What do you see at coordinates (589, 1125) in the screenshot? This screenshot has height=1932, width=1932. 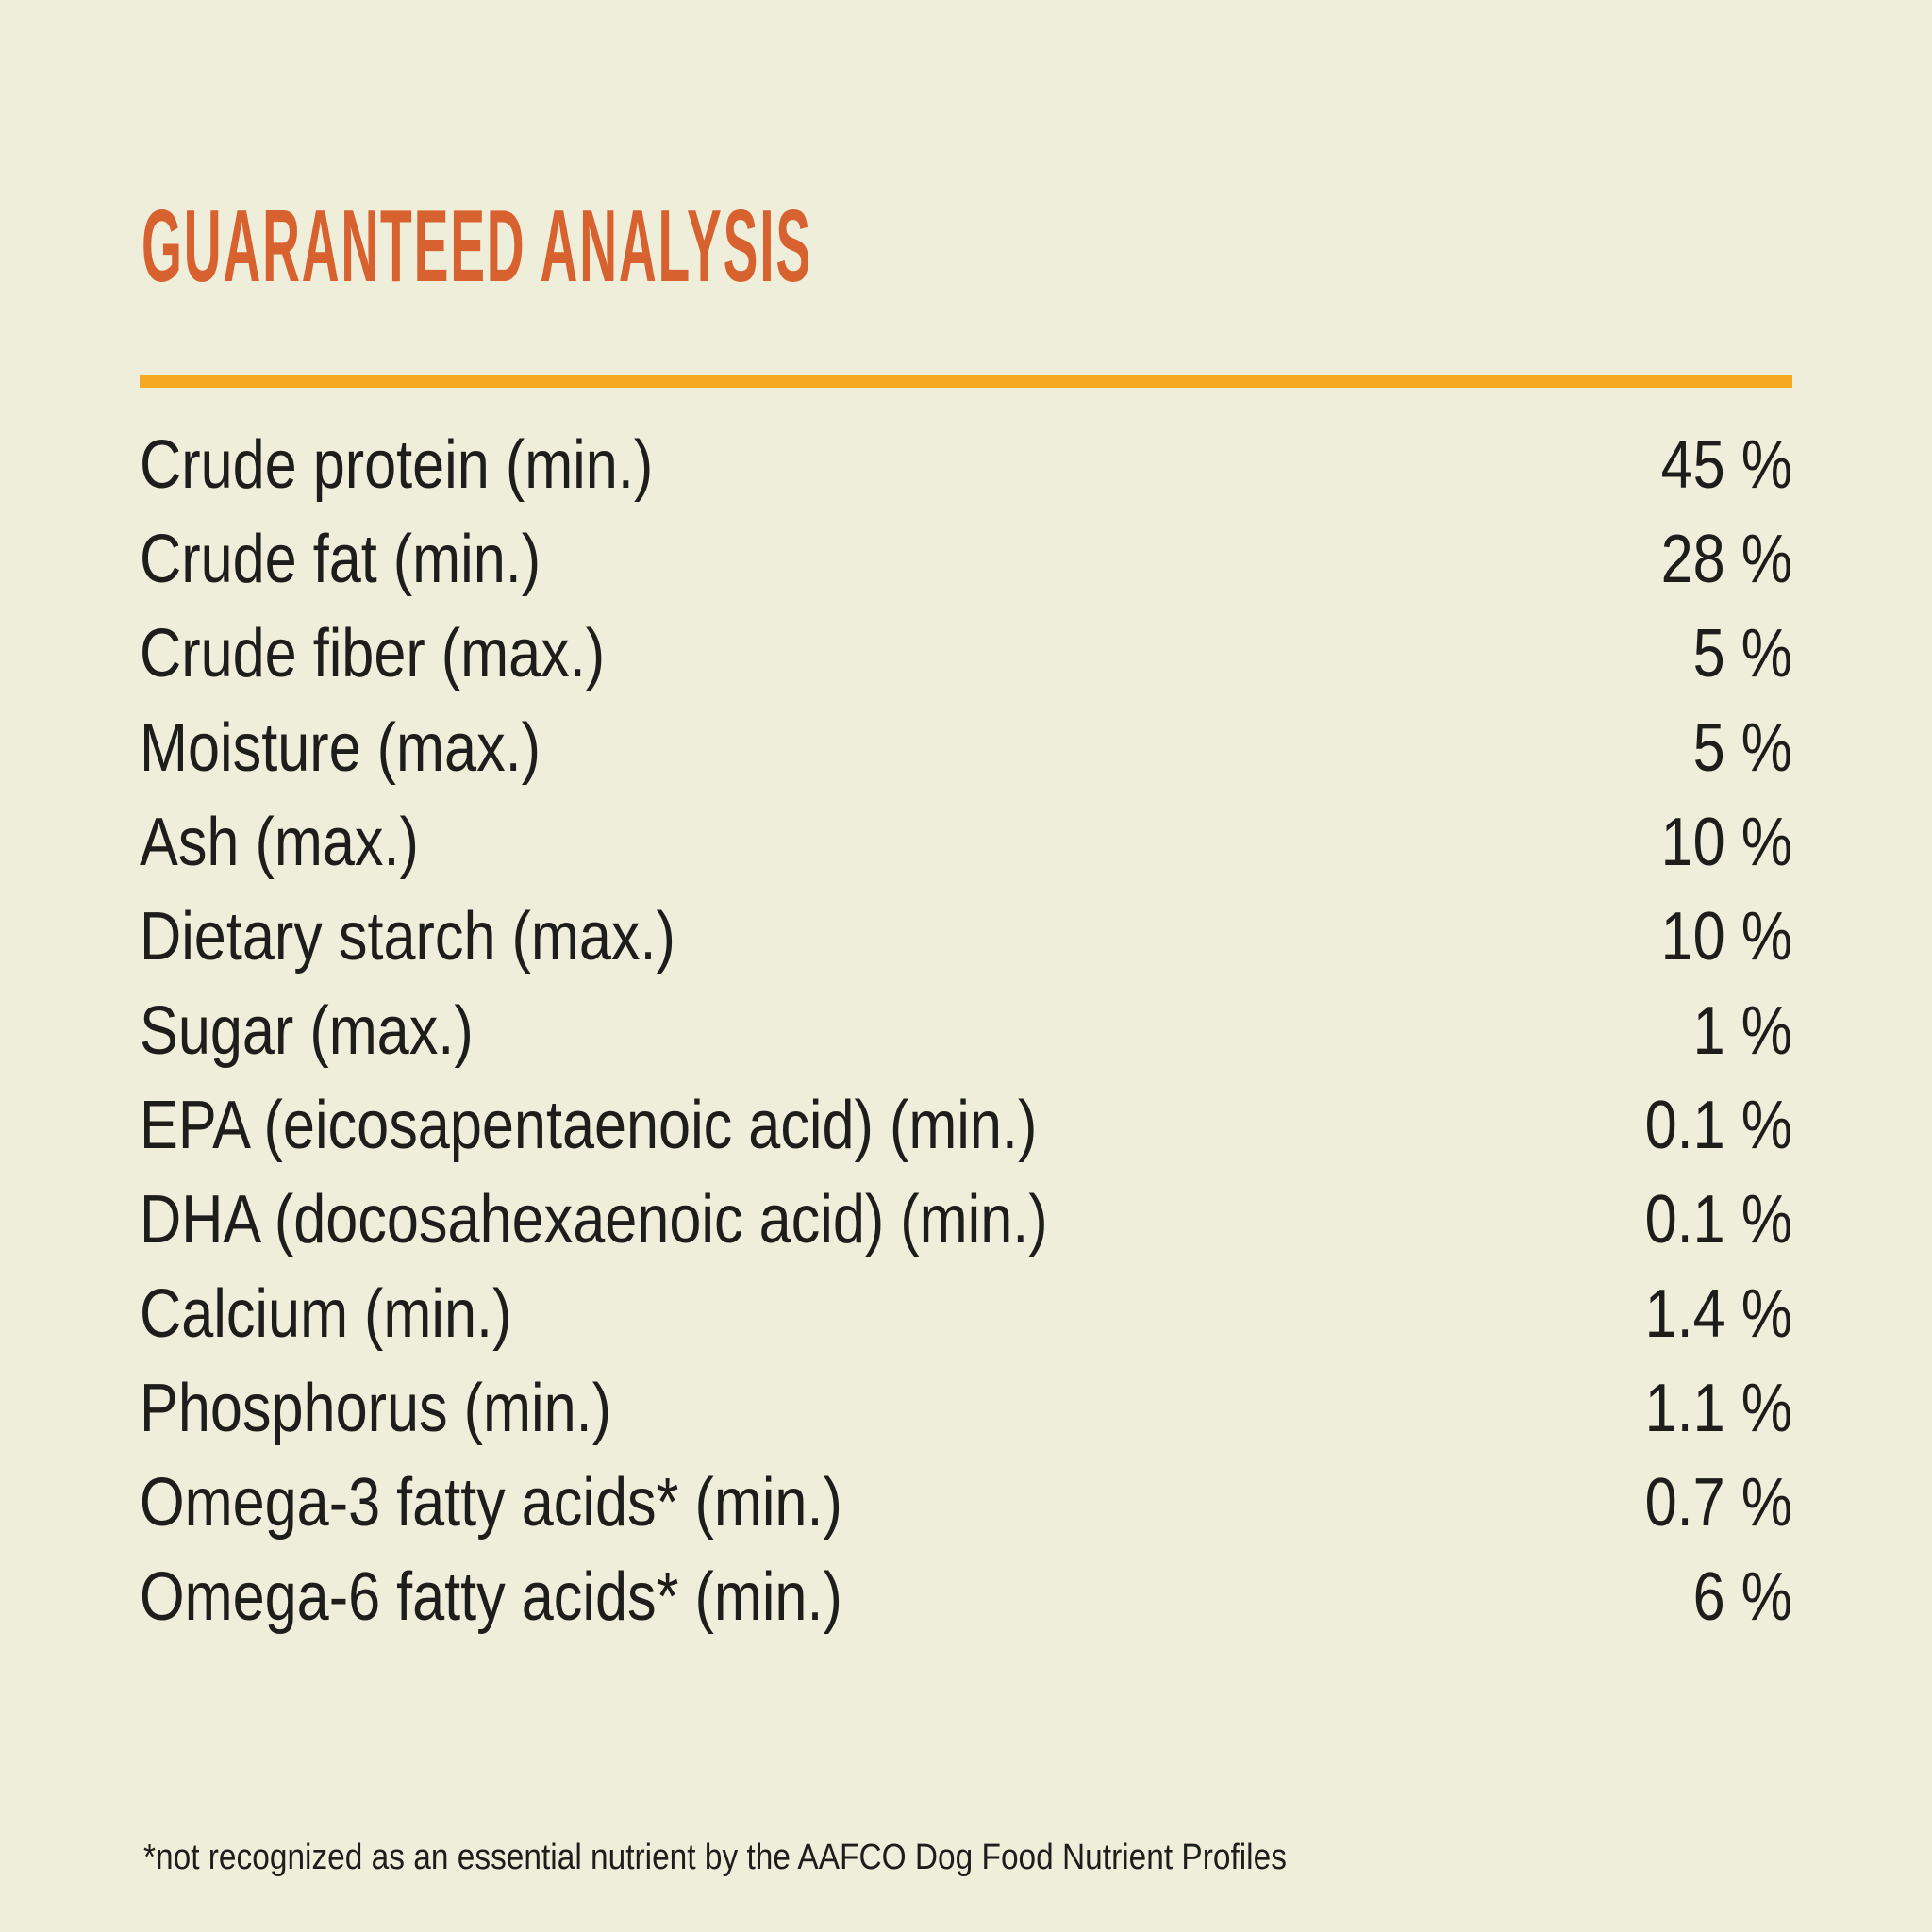 I see `row-label: EPA (eicosapentaenoic acid) (min.)` at bounding box center [589, 1125].